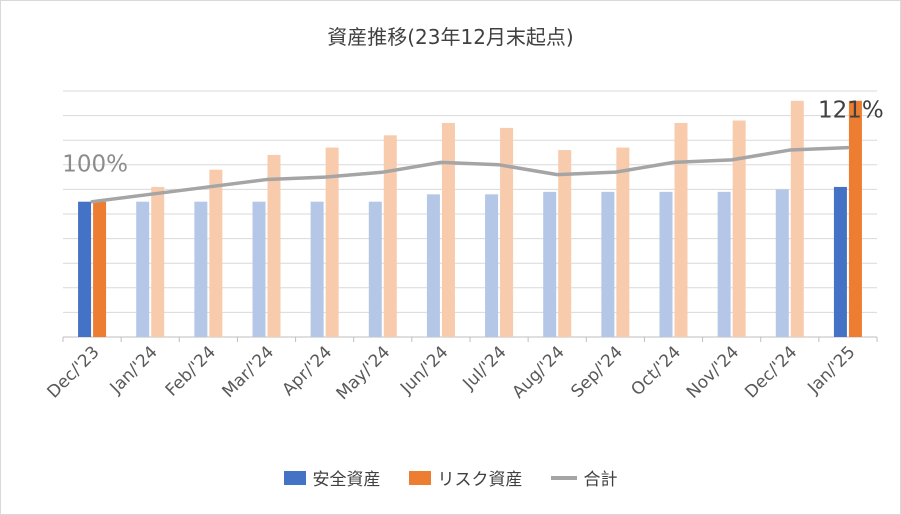 Image resolution: width=901 pixels, height=515 pixels. Describe the element at coordinates (480, 480) in the screenshot. I see `legend-label-risk-assets: リスク資産` at that location.